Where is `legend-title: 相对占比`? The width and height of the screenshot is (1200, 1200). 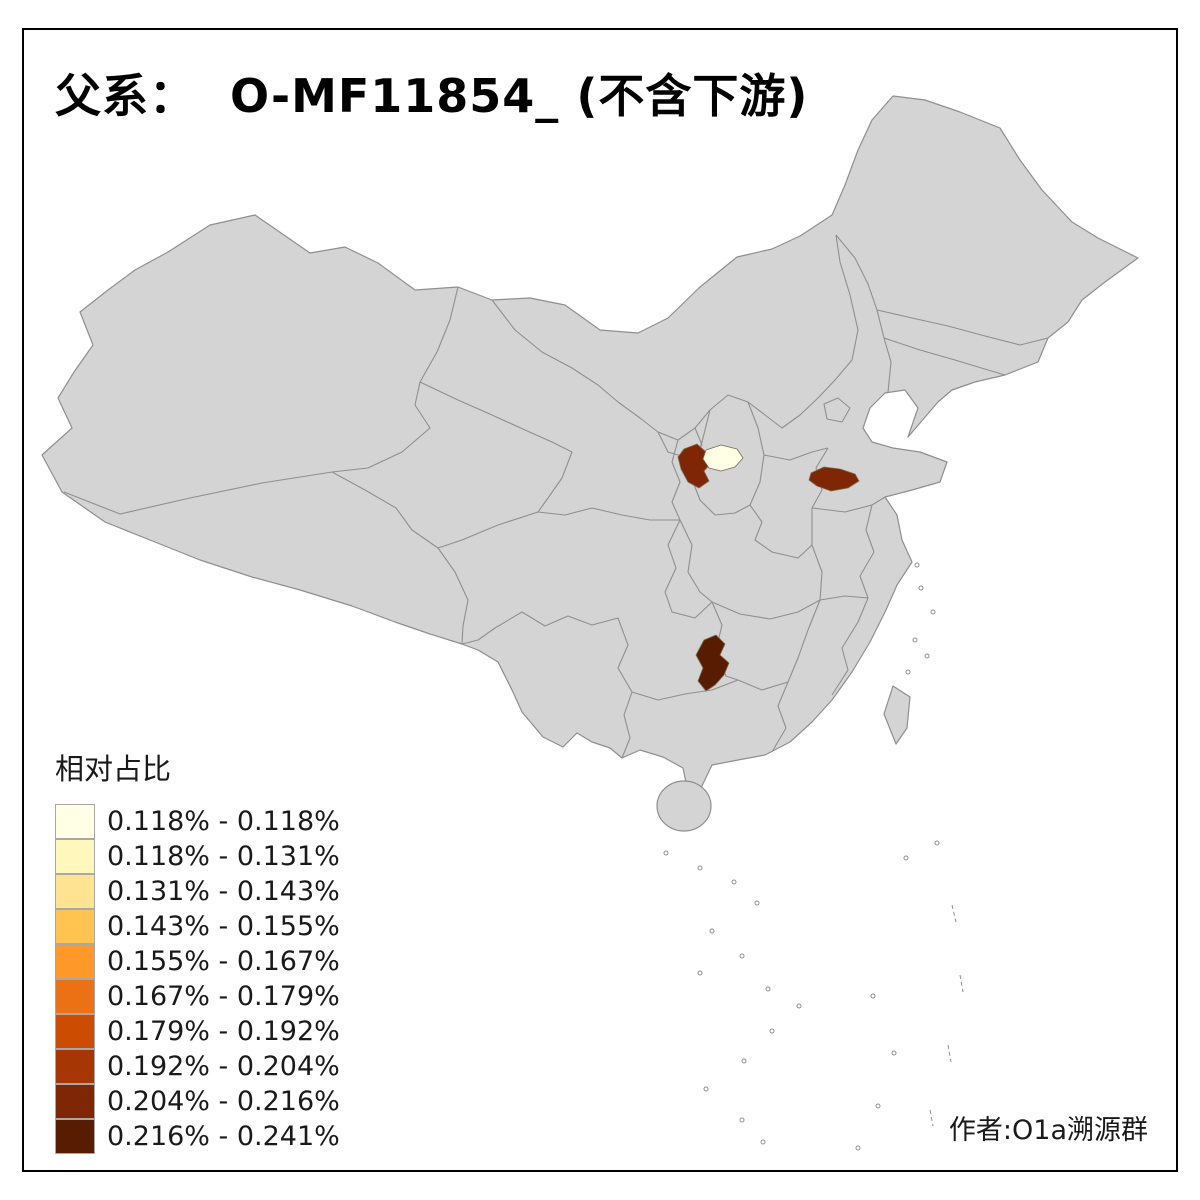 legend-title: 相对占比 is located at coordinates (113, 769).